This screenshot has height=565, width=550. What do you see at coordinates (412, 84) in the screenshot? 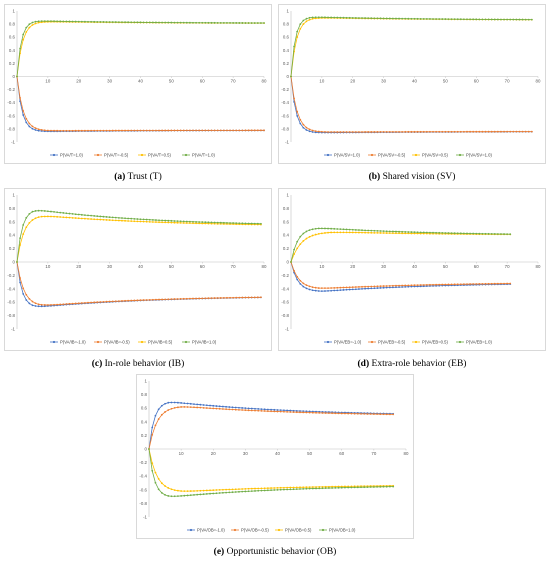
I see `chart-frame` at bounding box center [412, 84].